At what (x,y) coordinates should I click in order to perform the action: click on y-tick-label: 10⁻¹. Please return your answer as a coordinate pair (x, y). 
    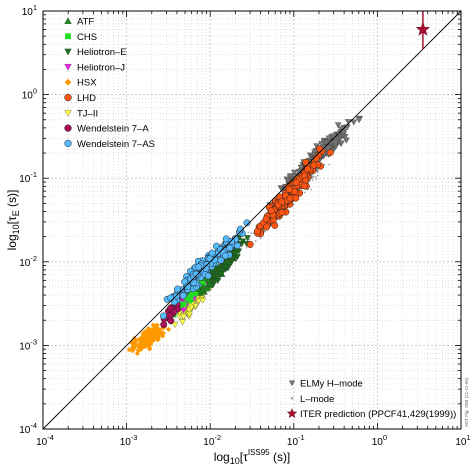
    Looking at the image, I should click on (28, 177).